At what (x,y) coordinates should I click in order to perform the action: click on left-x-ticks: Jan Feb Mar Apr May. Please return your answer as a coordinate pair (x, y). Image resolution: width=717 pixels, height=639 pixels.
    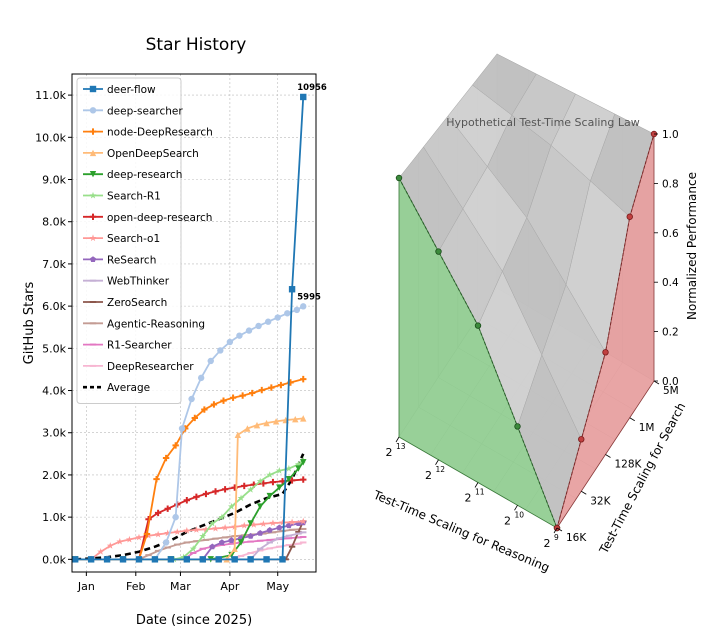
    Looking at the image, I should click on (183, 582).